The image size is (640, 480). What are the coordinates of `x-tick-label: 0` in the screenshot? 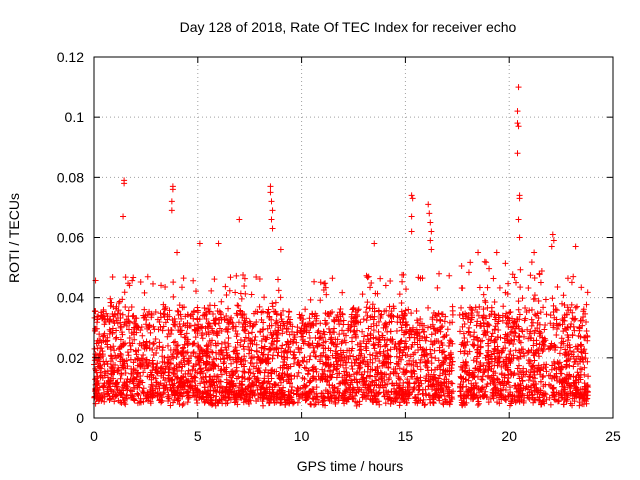 It's located at (94, 436).